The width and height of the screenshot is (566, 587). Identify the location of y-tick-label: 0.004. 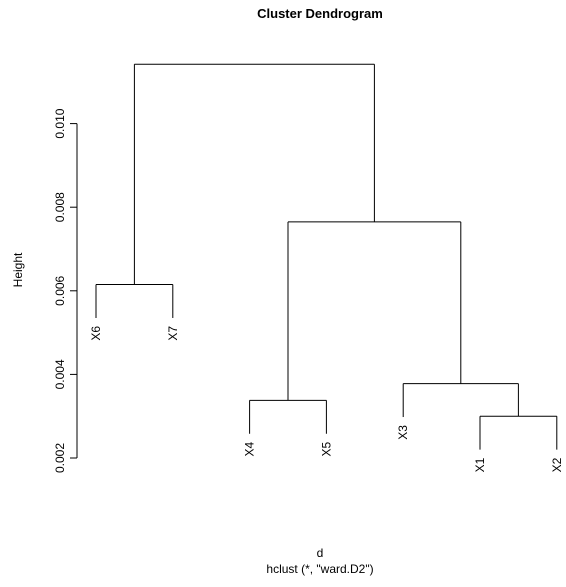
(60, 374).